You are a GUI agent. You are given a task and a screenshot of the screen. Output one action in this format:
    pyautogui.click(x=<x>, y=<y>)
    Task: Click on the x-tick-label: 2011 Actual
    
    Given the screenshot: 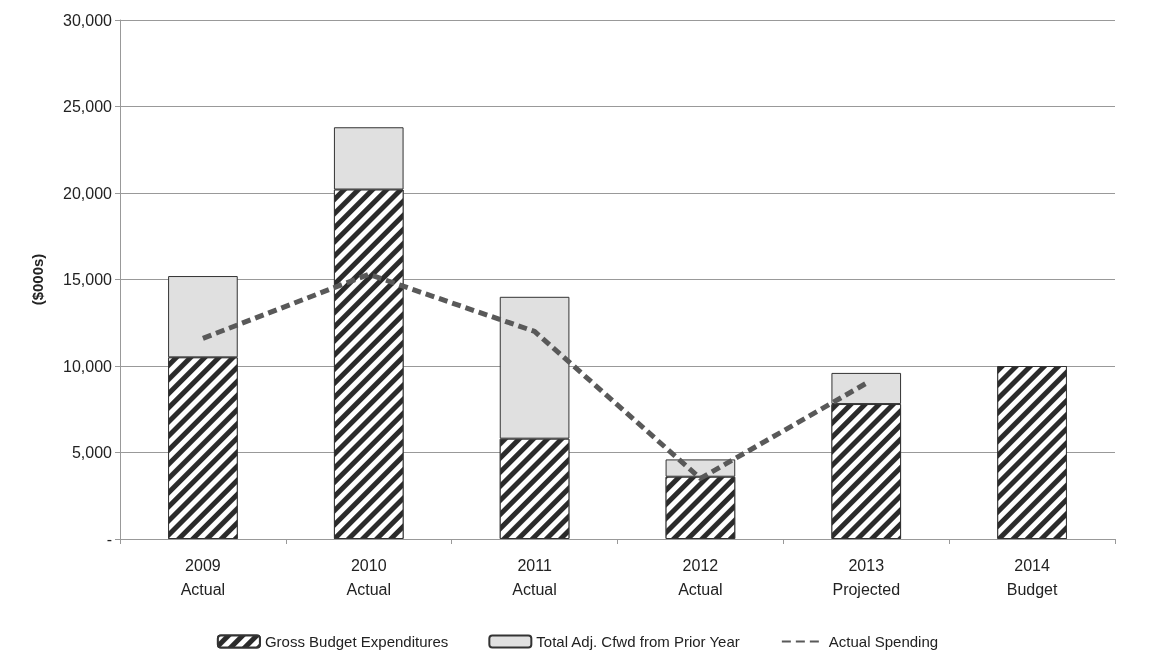 What is the action you would take?
    pyautogui.click(x=534, y=577)
    